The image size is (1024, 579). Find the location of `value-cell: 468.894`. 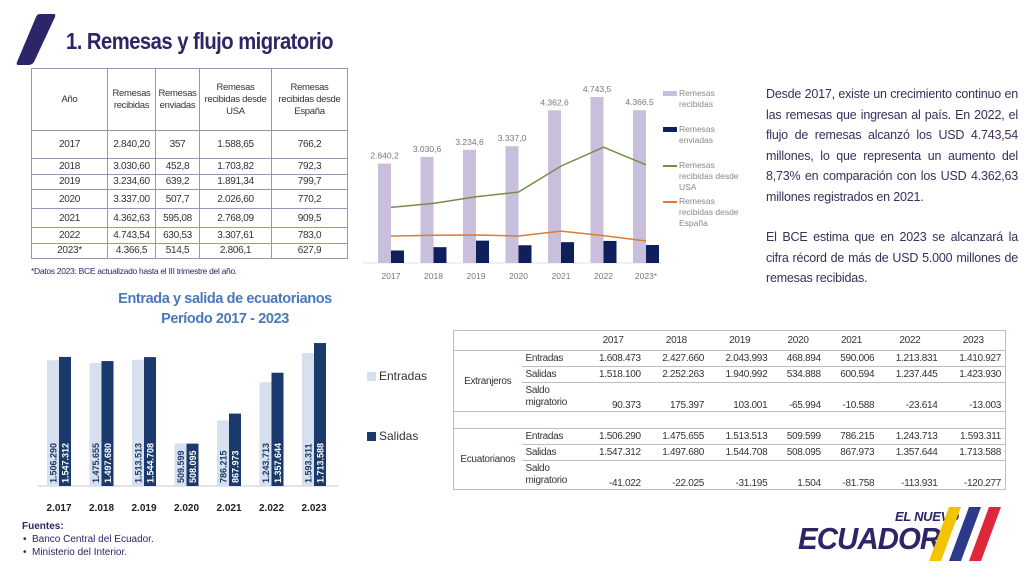

value-cell: 468.894 is located at coordinates (798, 358).